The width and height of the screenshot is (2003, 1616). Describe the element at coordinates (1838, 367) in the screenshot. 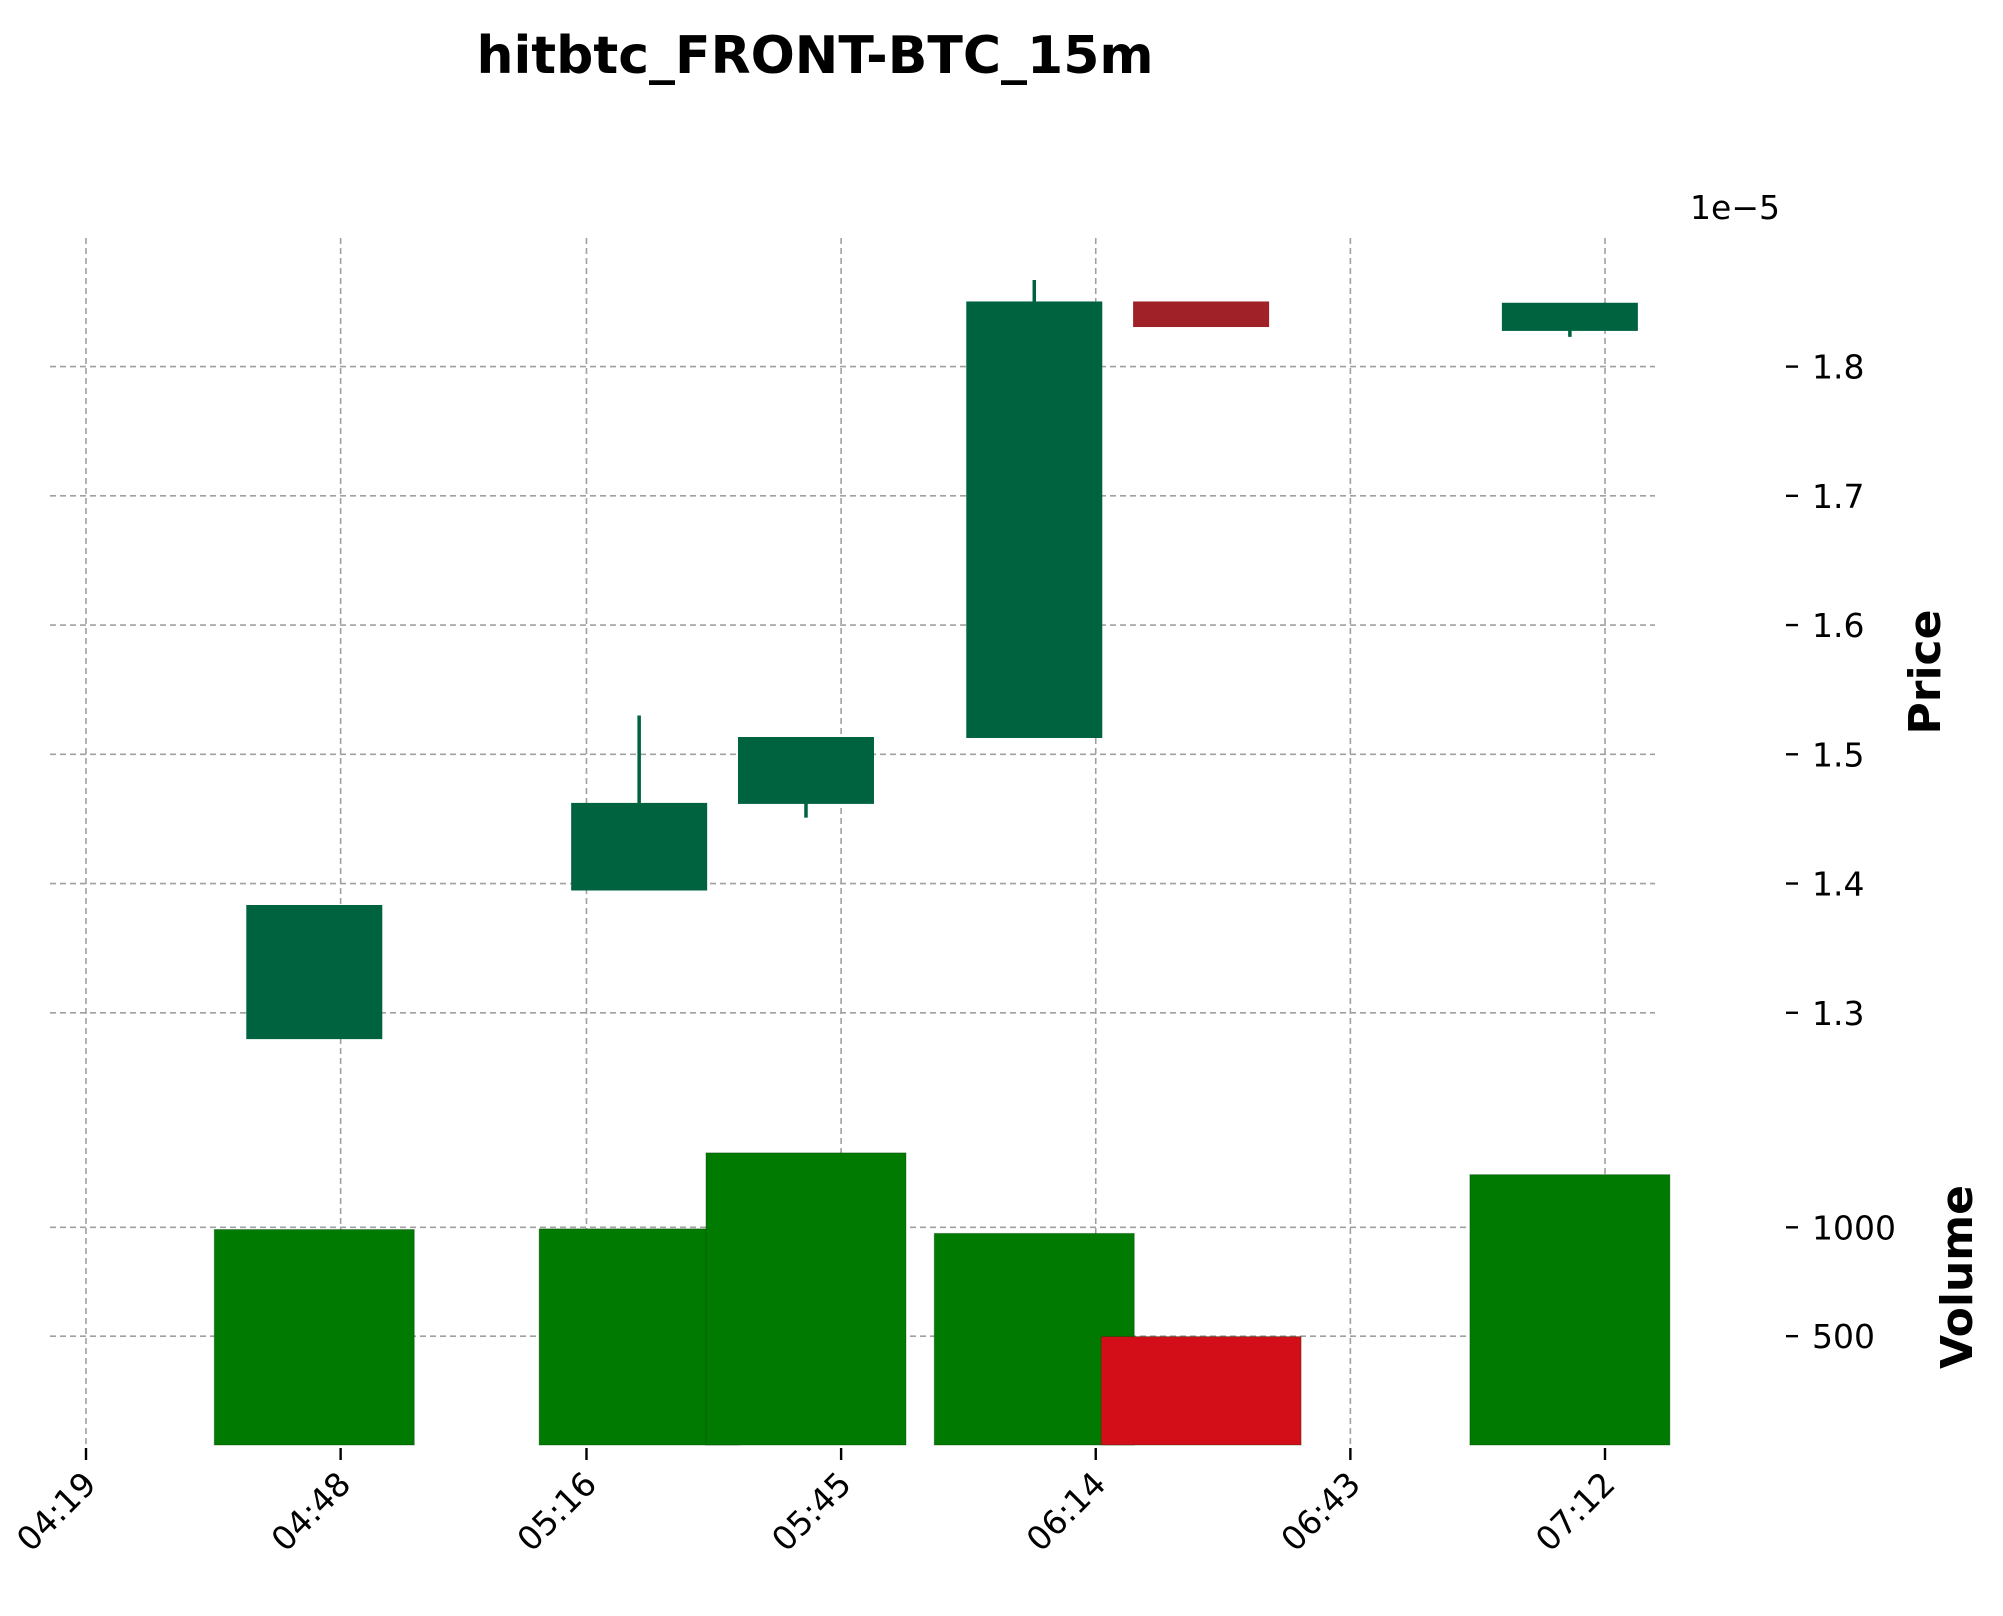

I see `price-tick-label: 1.8` at that location.